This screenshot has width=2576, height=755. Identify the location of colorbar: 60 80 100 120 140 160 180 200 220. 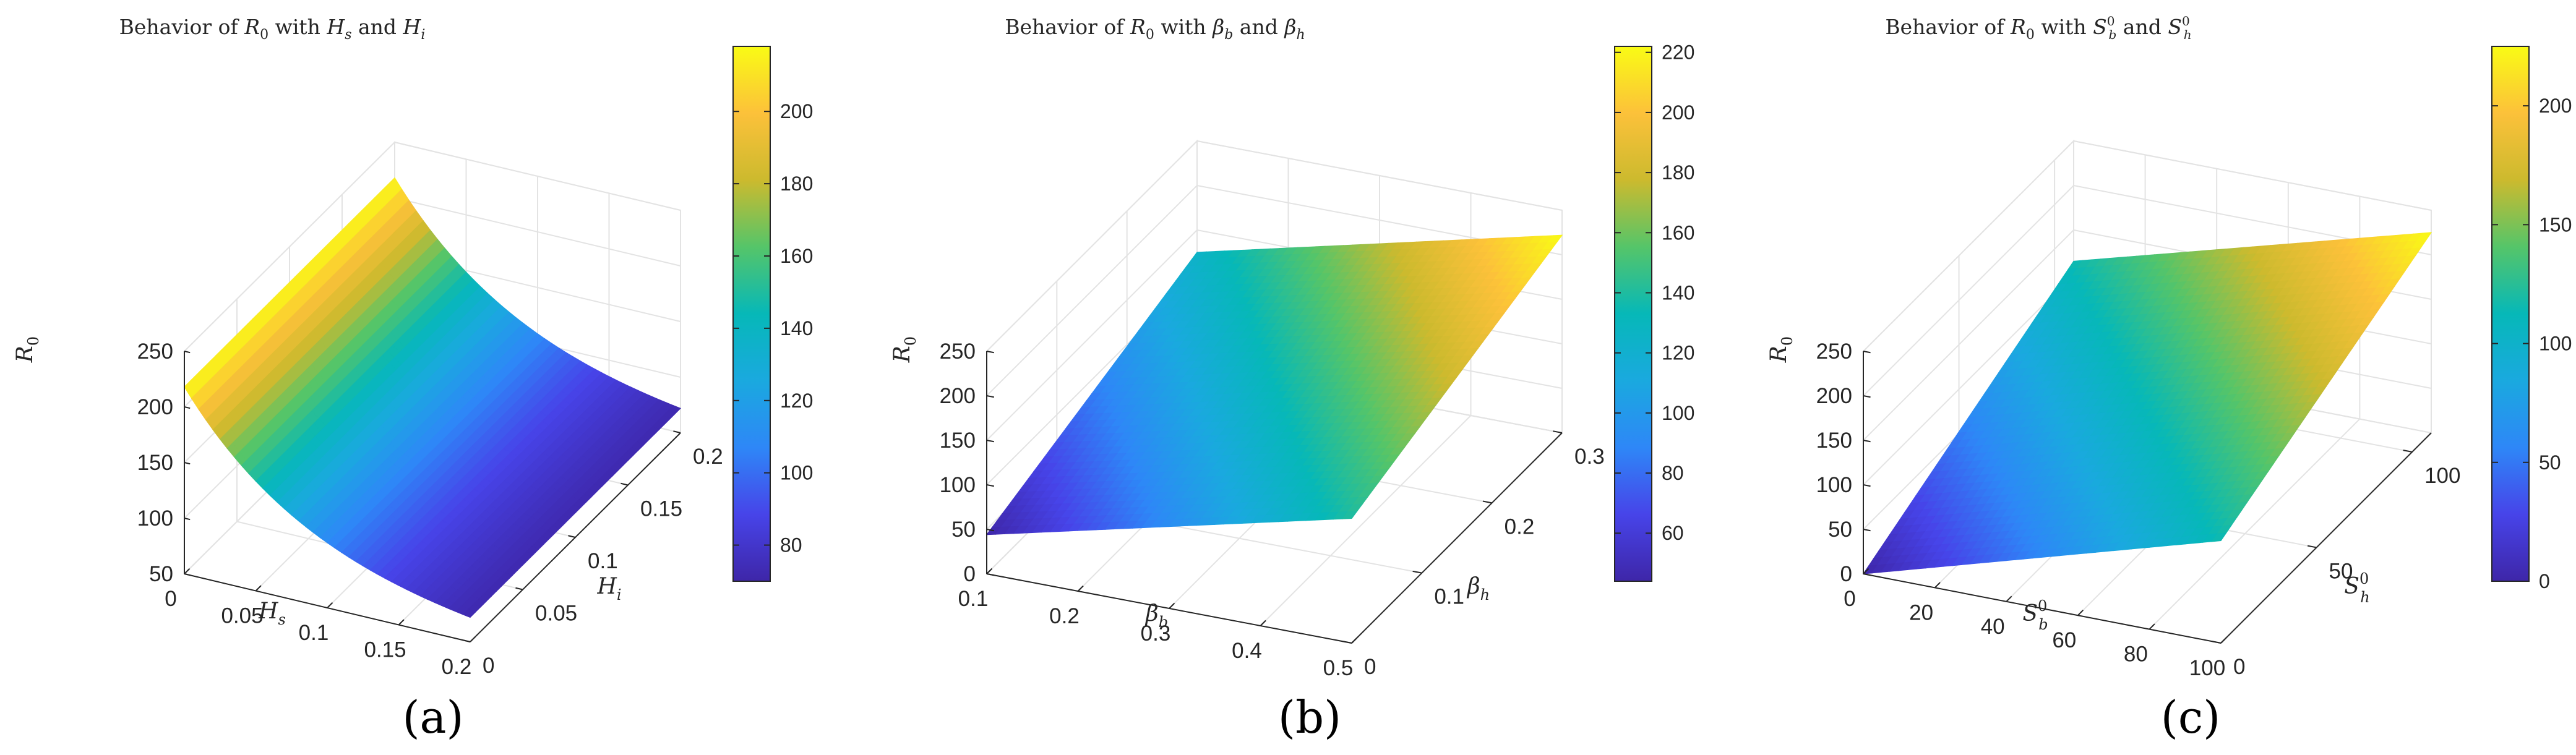
(1654, 311).